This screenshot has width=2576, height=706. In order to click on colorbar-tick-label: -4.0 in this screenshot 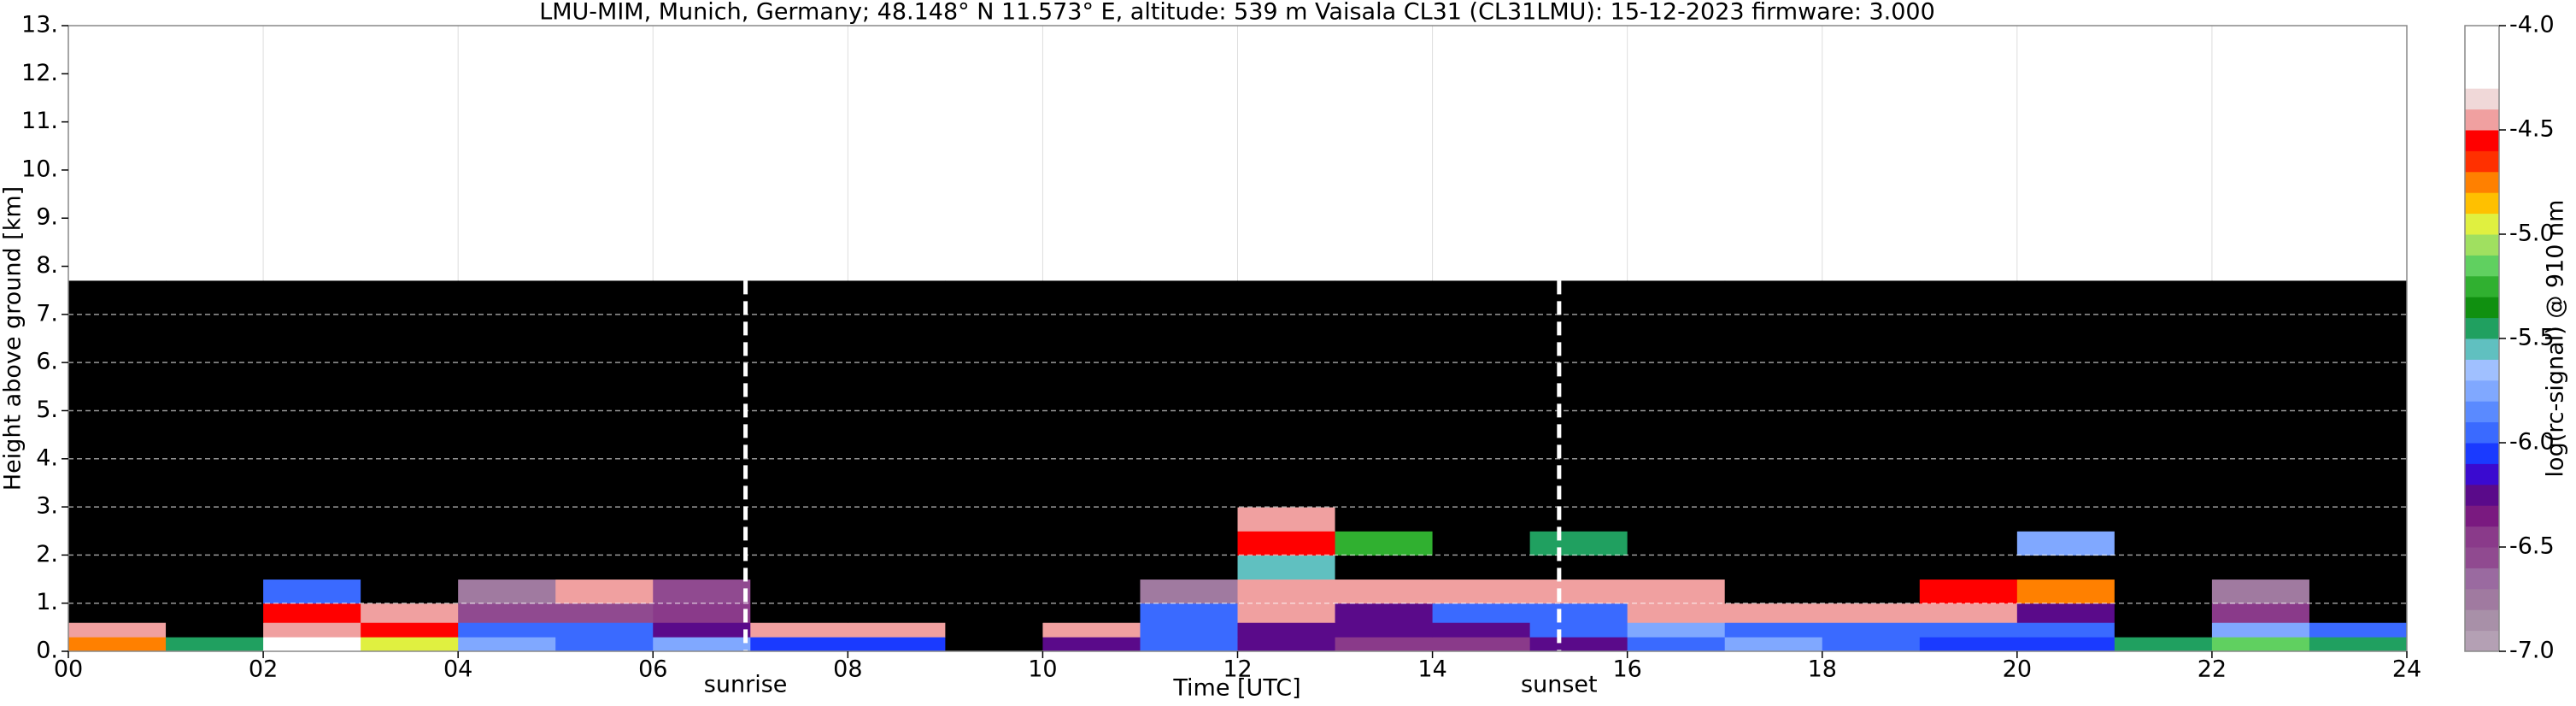, I will do `click(2532, 25)`.